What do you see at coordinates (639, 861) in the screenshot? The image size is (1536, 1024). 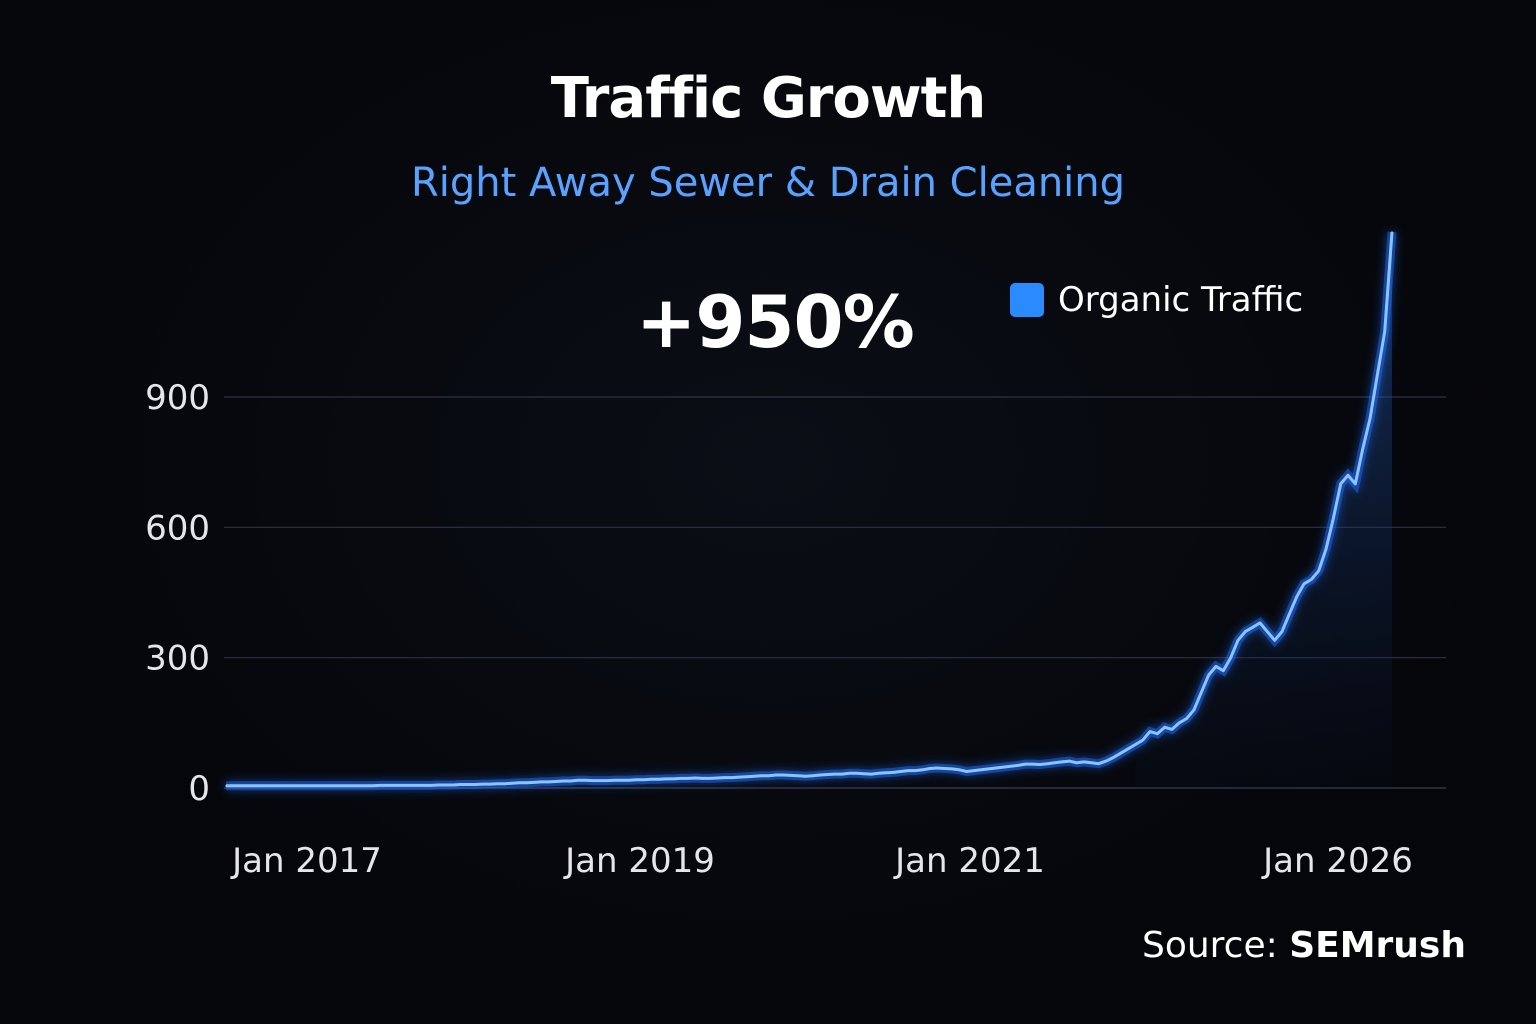 I see `x-tick-label: Jan 2019` at bounding box center [639, 861].